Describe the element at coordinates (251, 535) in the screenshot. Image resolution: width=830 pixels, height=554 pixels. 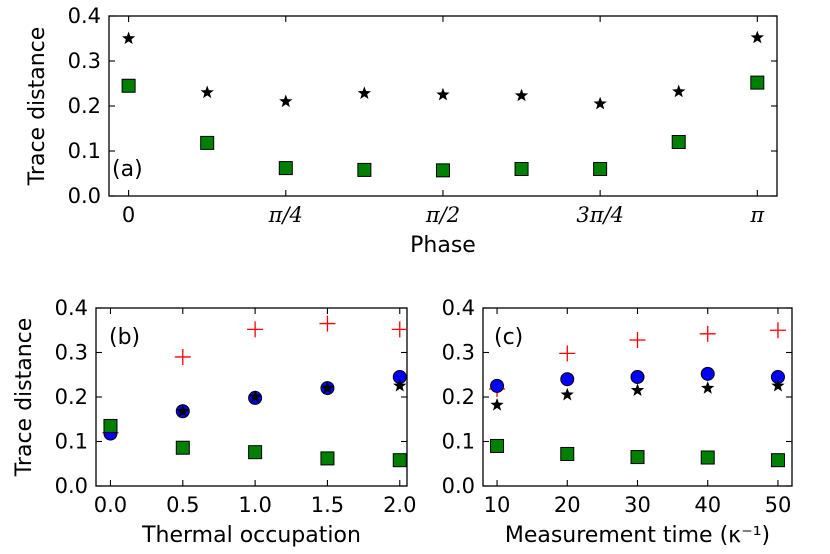
I see `x-axis-label: Thermal occupation` at that location.